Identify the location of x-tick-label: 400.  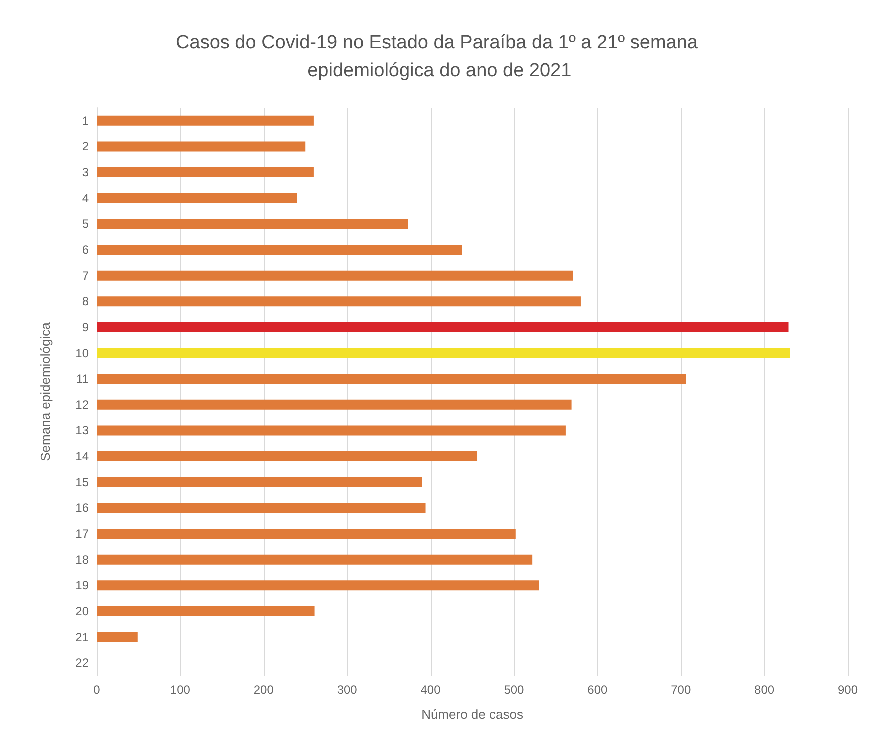
(431, 690).